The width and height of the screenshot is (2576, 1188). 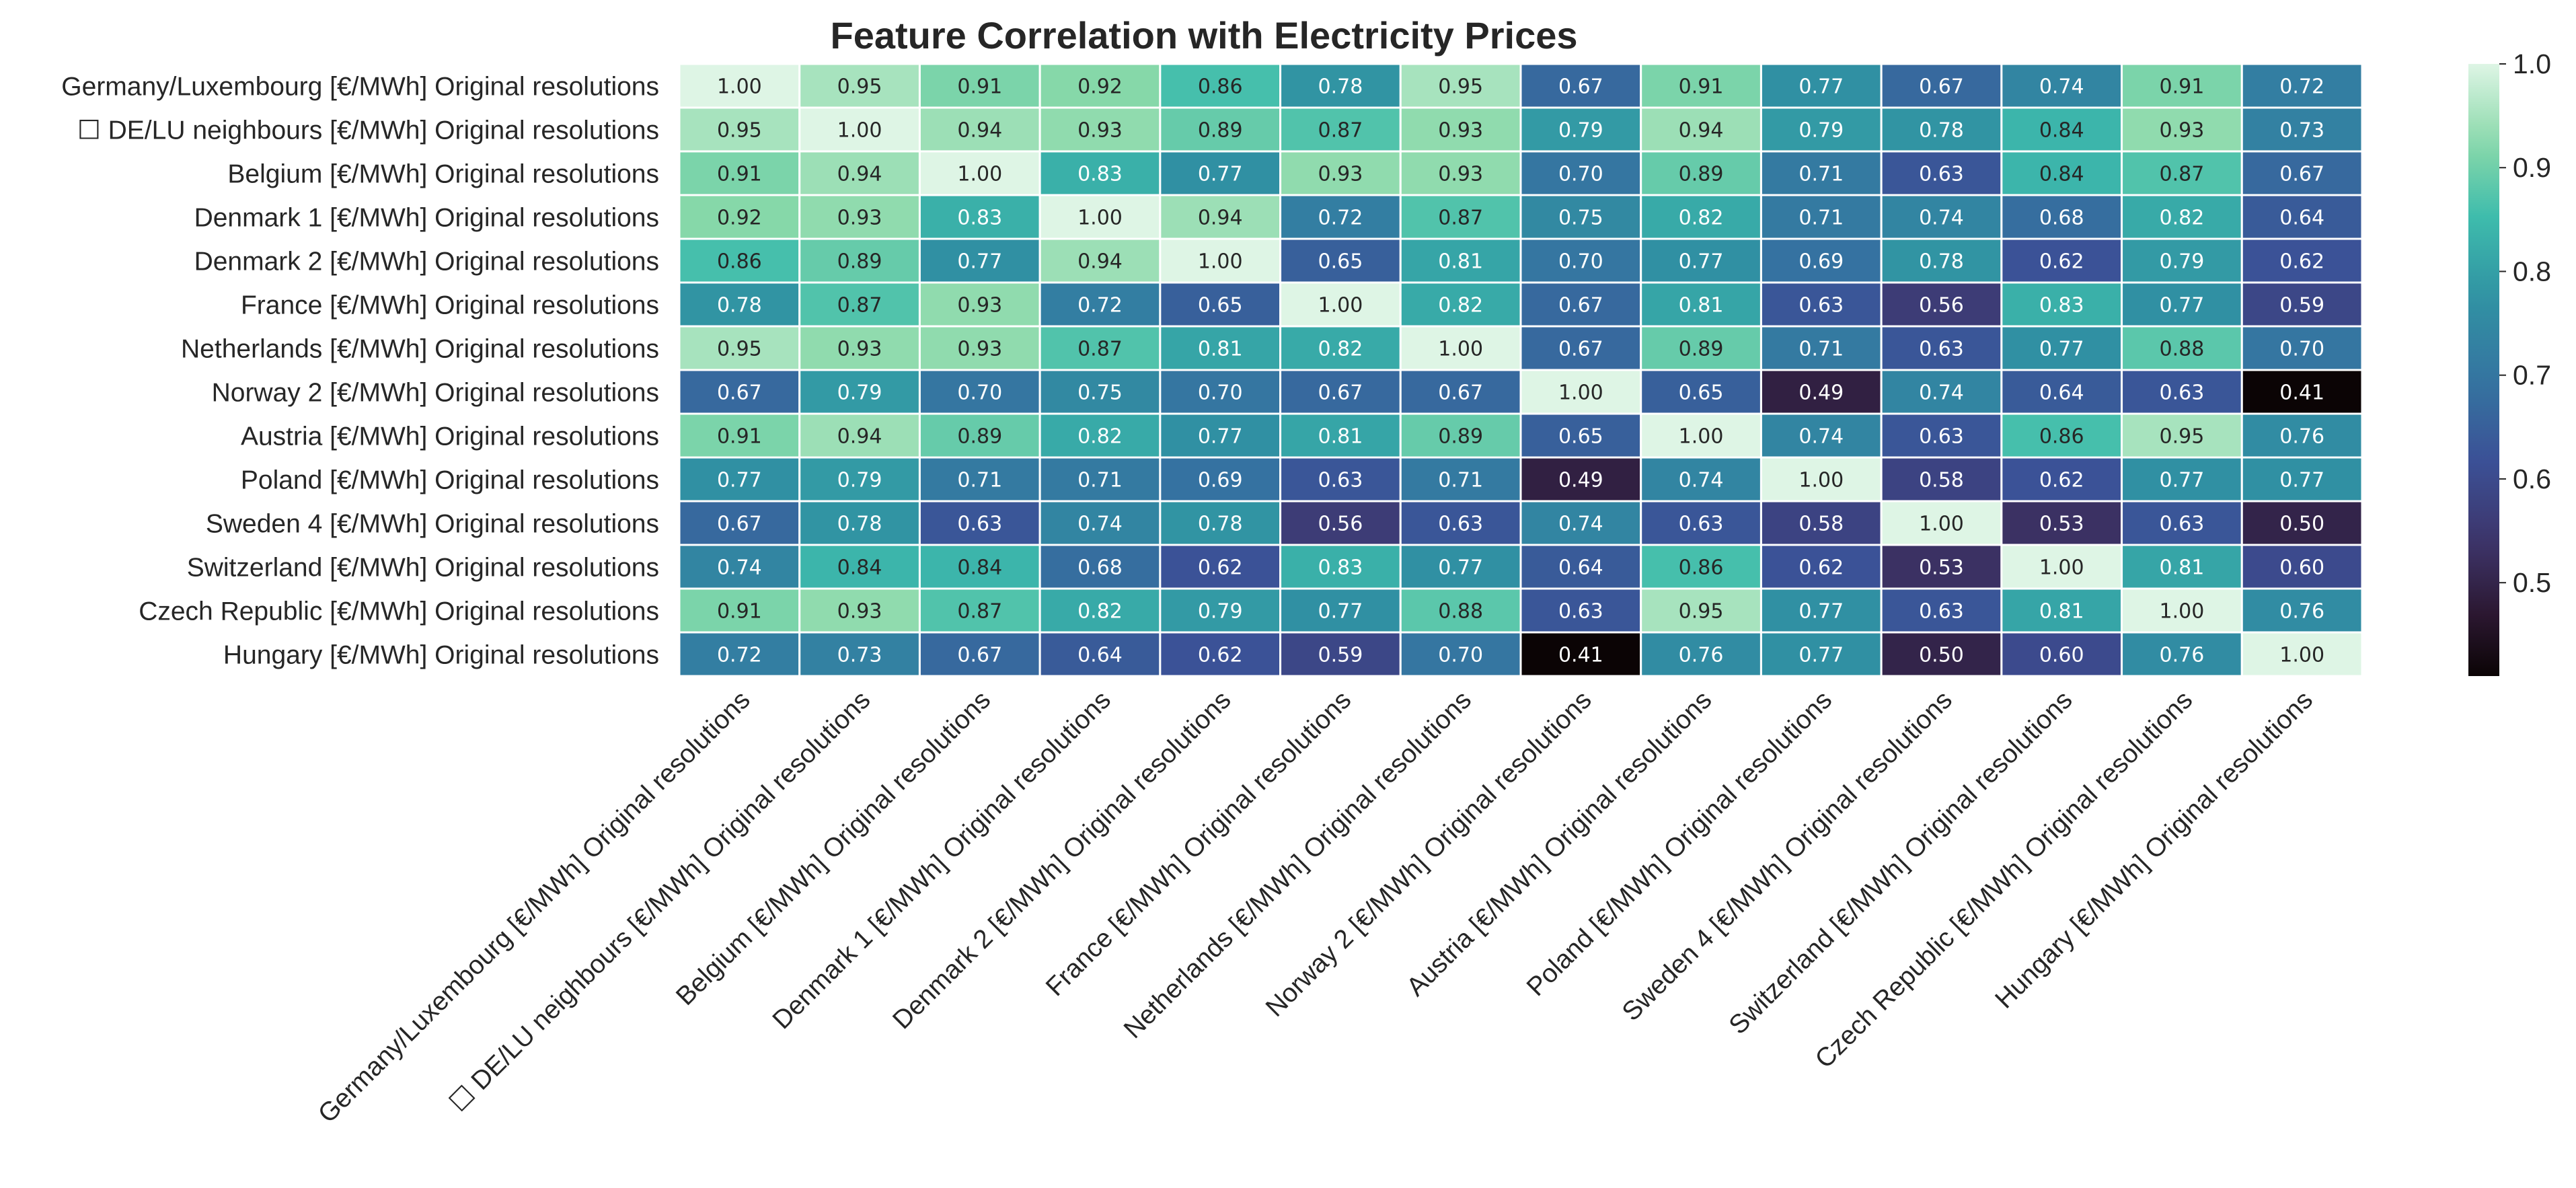 What do you see at coordinates (2532, 64) in the screenshot?
I see `colorbar-tick-label: 1.0` at bounding box center [2532, 64].